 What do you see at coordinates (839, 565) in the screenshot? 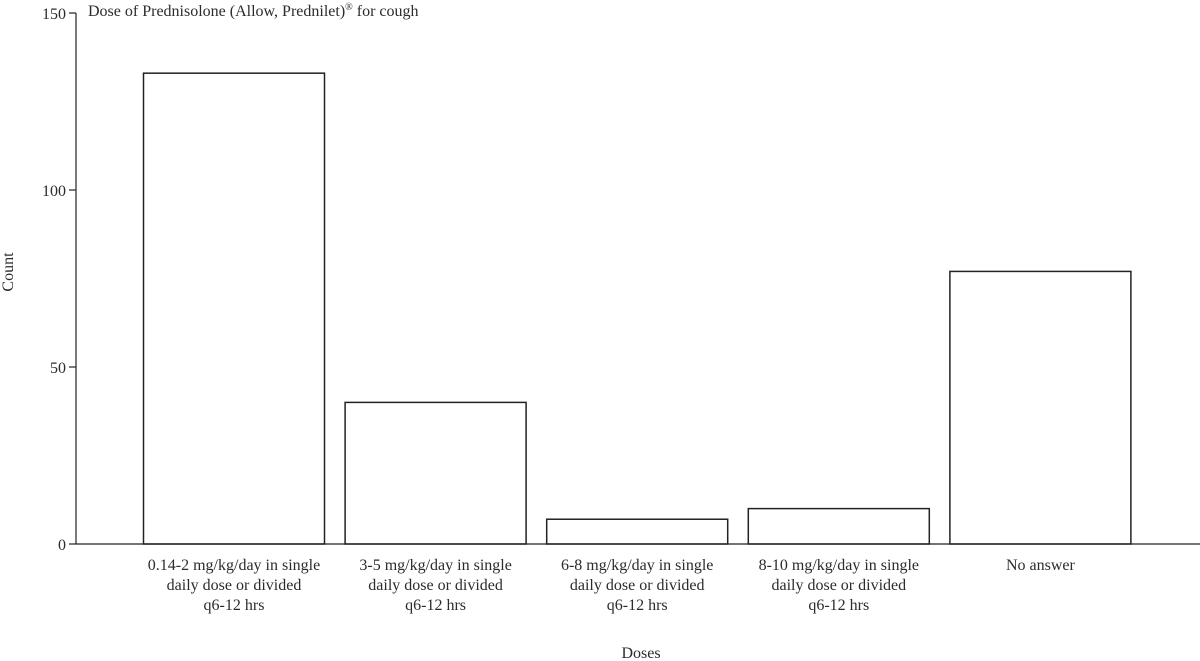
I see `x-category-label-line: 8-10 mg/kg/day in single` at bounding box center [839, 565].